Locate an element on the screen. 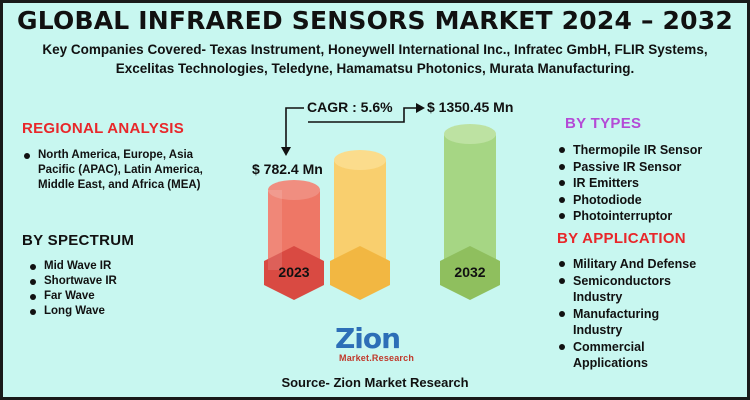 Image resolution: width=750 pixels, height=400 pixels. spectrum-item: Shortwave IR is located at coordinates (128, 281).